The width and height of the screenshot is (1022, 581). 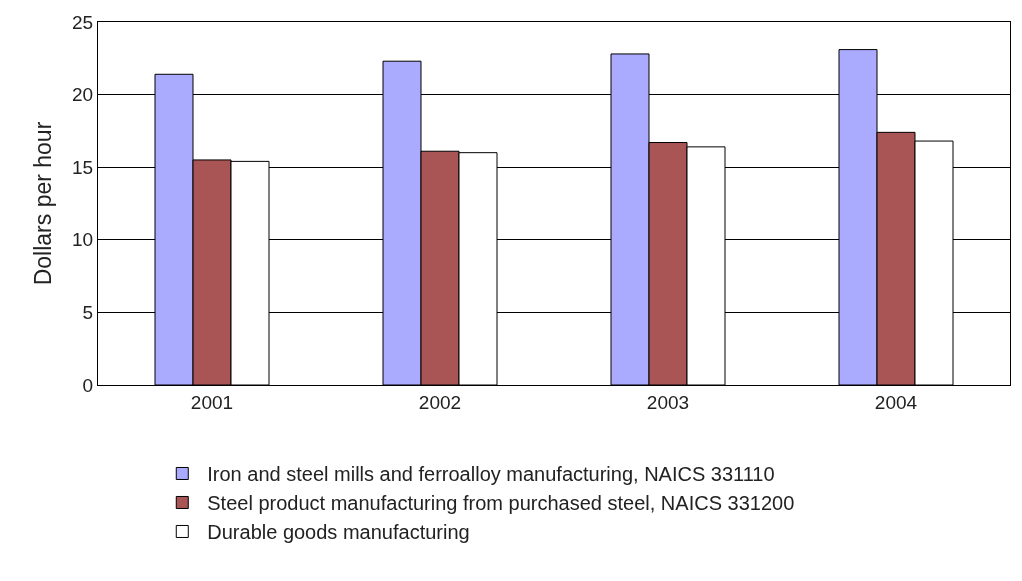 What do you see at coordinates (88, 385) in the screenshot?
I see `y-tick-label: 0` at bounding box center [88, 385].